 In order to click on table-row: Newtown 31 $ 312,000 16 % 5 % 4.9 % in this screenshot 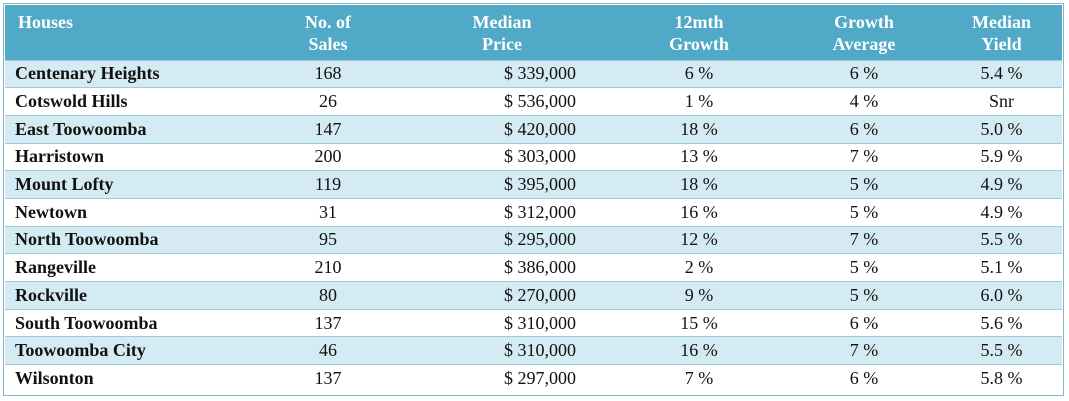, I will do `click(533, 212)`.